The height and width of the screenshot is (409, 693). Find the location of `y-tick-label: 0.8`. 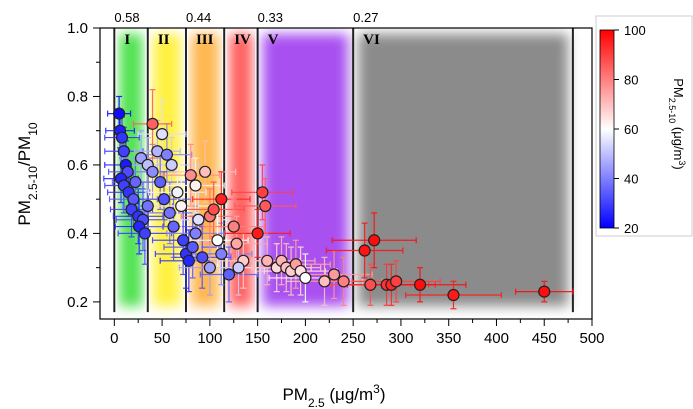

y-tick-label: 0.8 is located at coordinates (77, 96).